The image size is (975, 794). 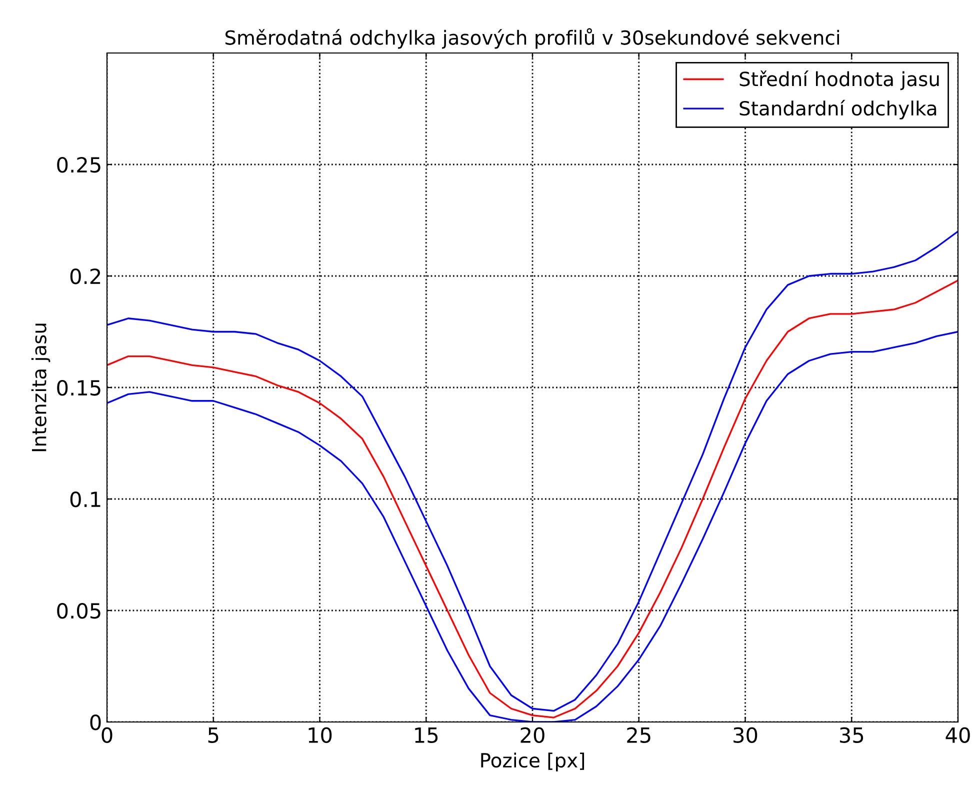 I want to click on x-tick-label: 20, so click(x=532, y=735).